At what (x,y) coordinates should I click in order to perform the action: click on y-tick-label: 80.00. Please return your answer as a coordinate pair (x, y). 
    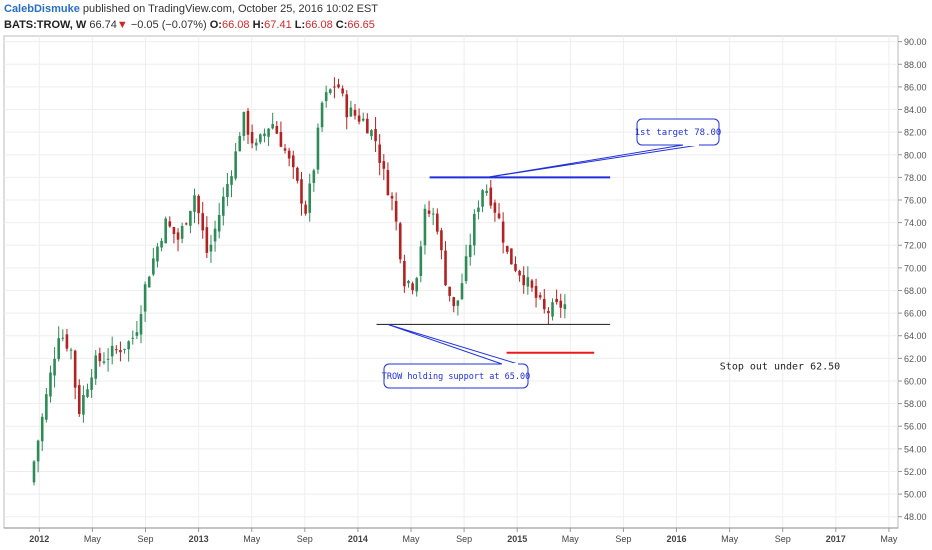
    Looking at the image, I should click on (915, 155).